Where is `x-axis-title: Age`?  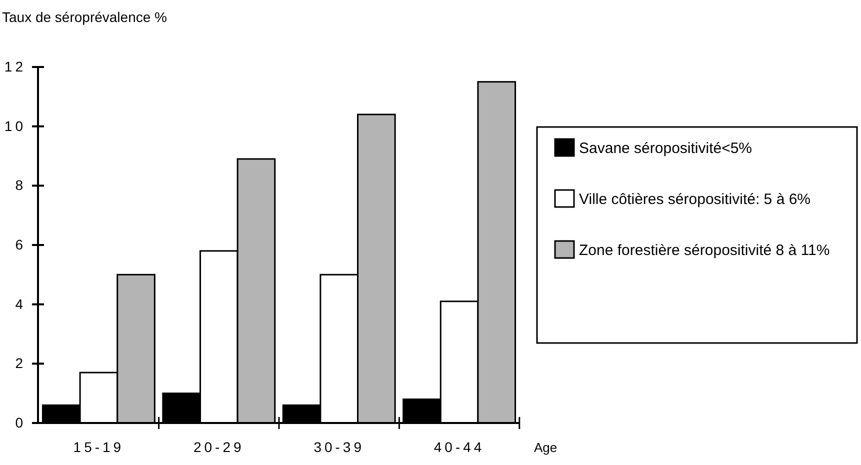 x-axis-title: Age is located at coordinates (546, 447).